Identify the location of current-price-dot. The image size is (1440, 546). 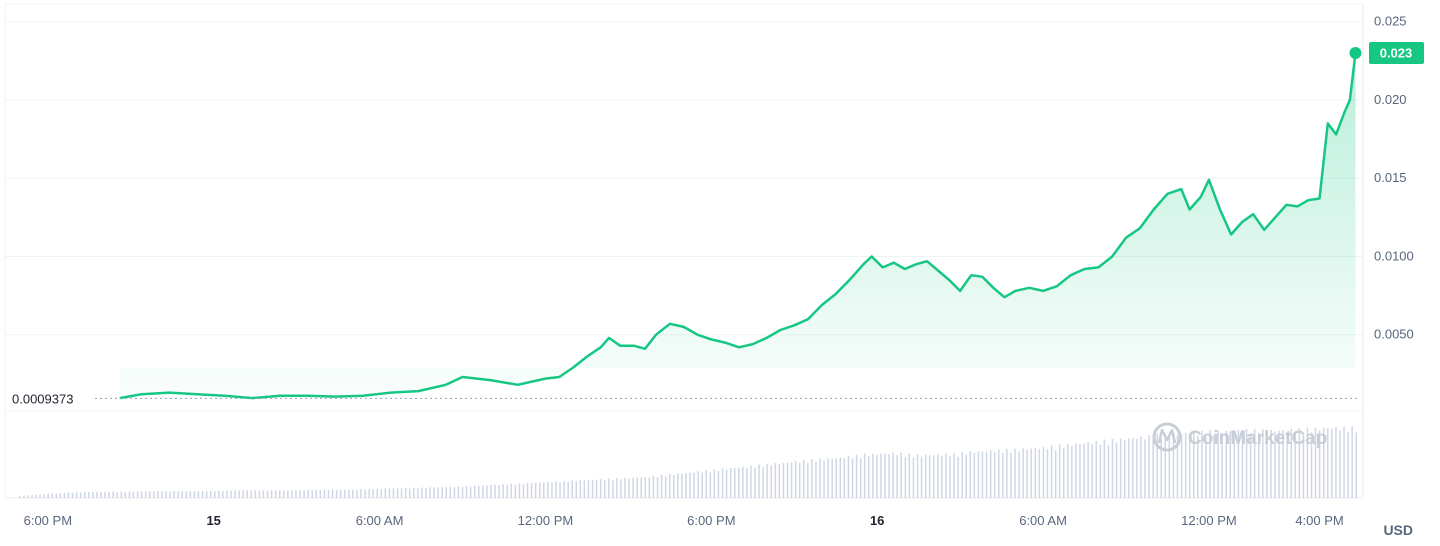
(1355, 52).